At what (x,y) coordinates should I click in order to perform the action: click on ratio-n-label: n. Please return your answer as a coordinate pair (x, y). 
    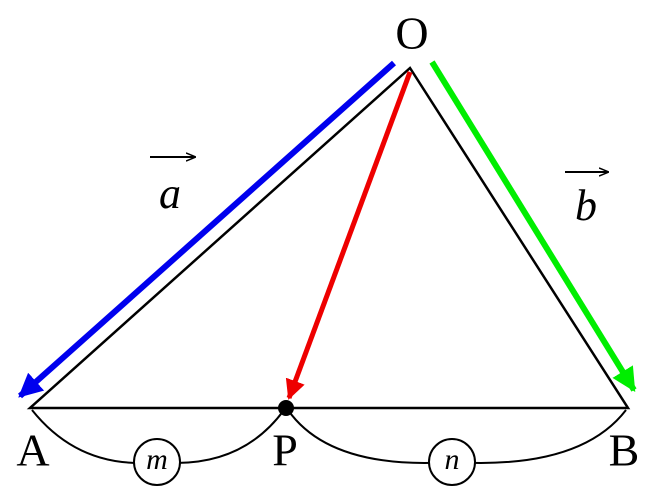
    Looking at the image, I should click on (452, 459).